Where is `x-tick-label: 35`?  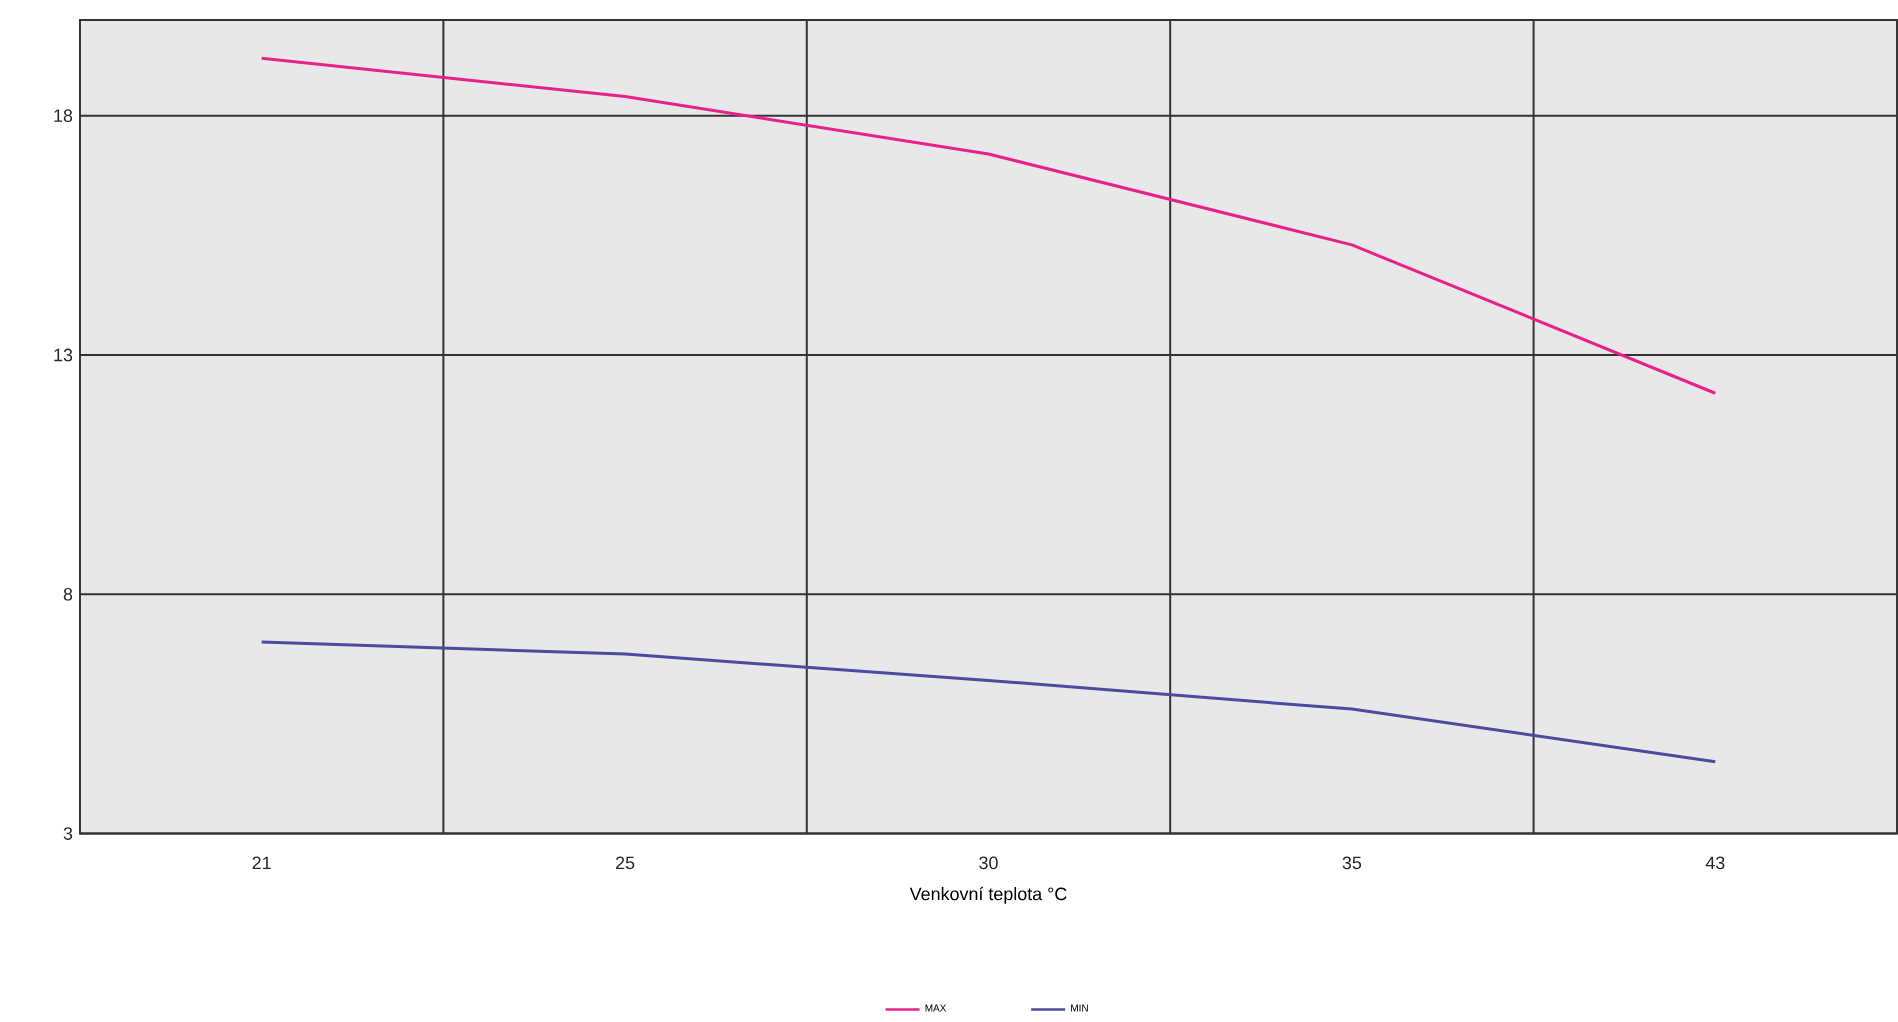
x-tick-label: 35 is located at coordinates (1352, 863).